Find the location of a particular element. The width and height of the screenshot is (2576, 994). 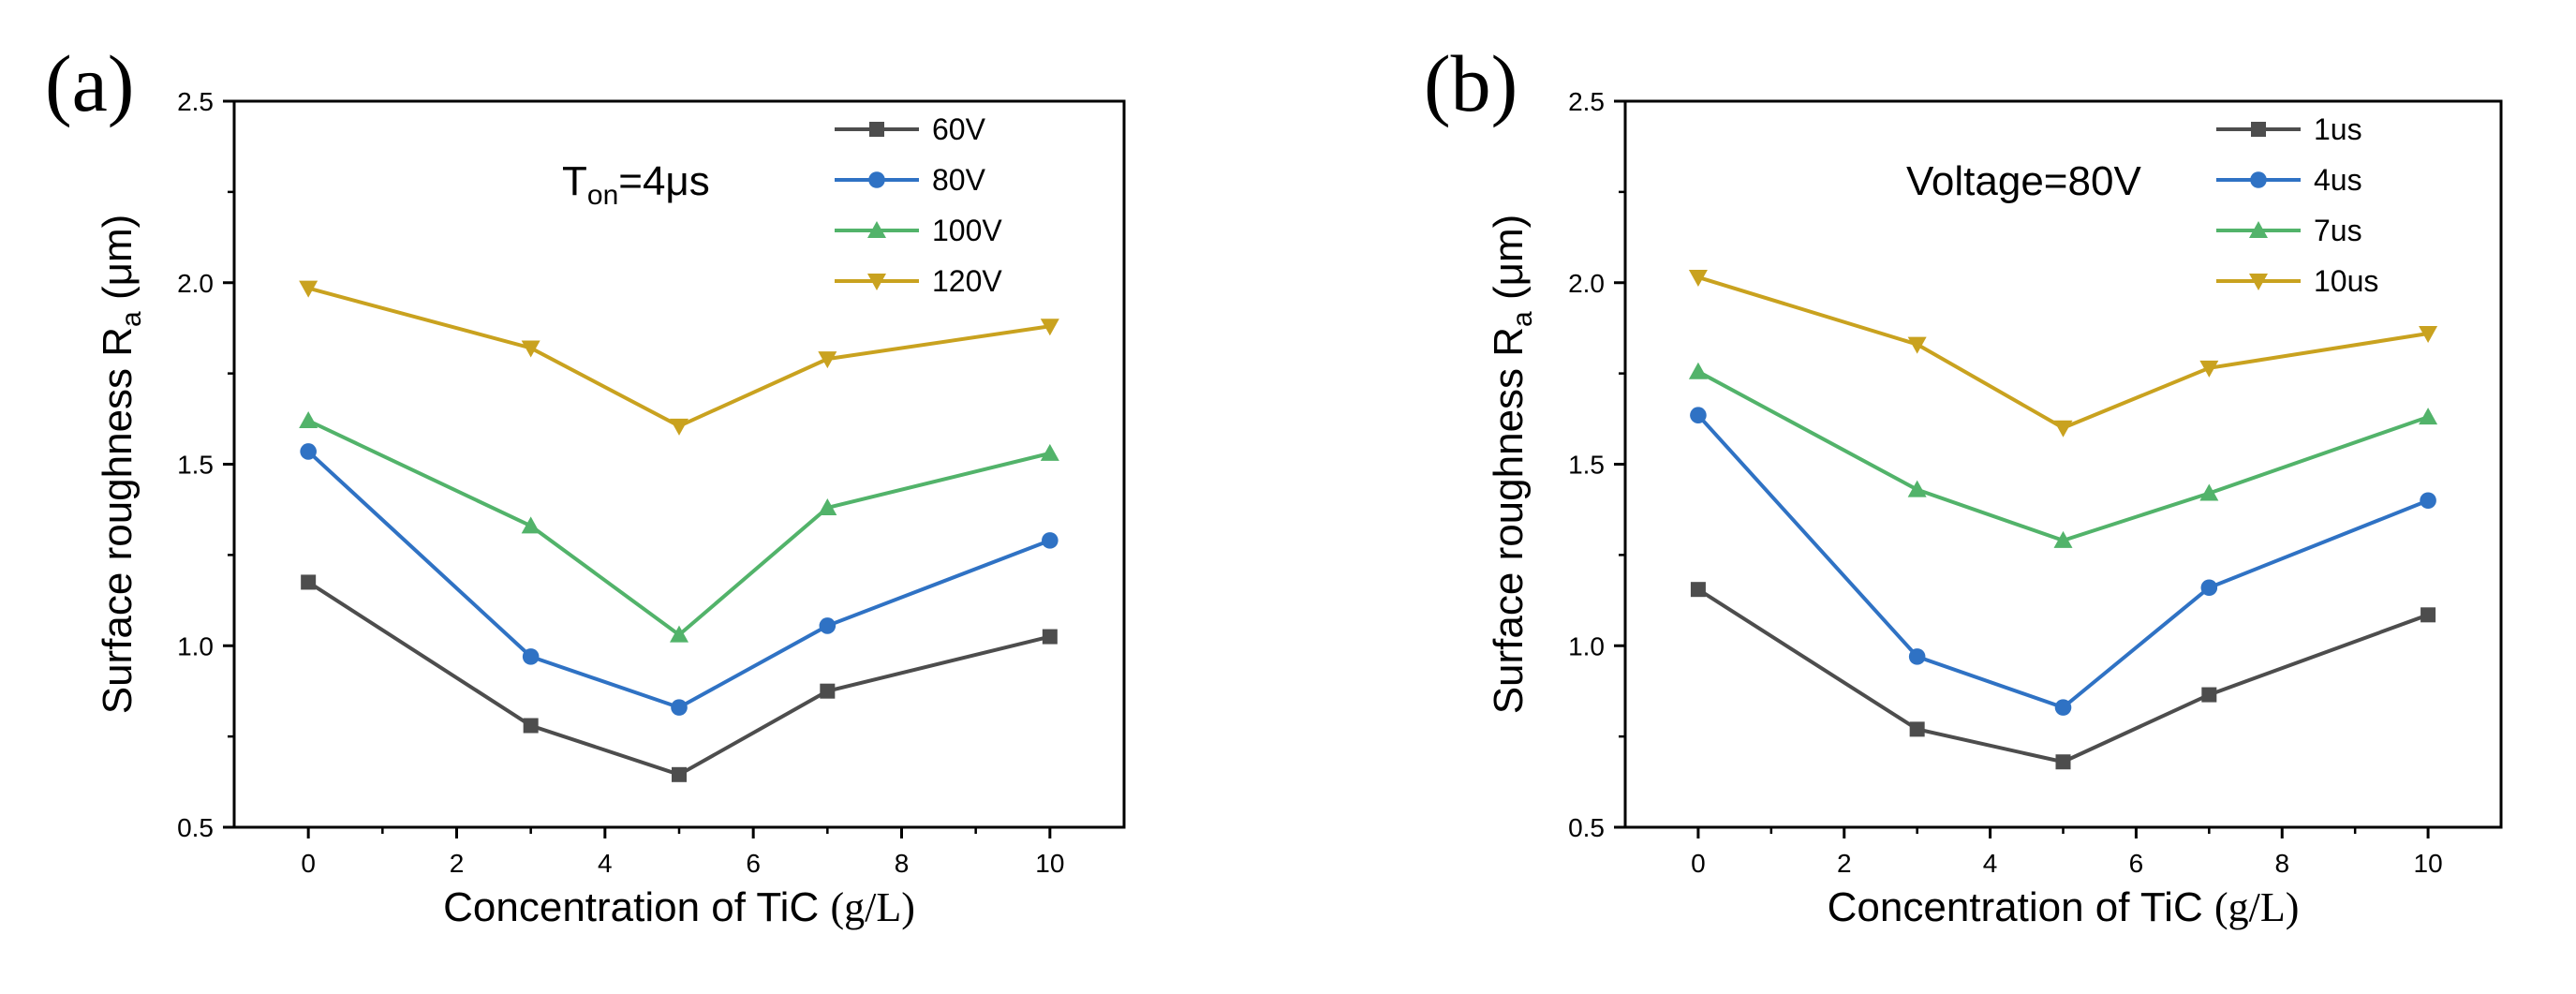

legend-label: 120V is located at coordinates (967, 281).